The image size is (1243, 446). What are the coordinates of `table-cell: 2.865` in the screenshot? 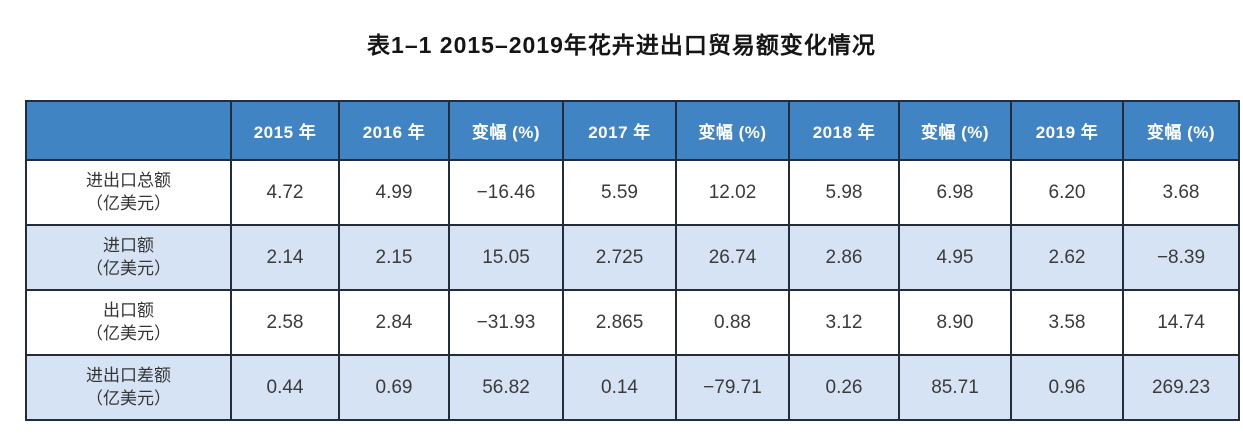 It's located at (619, 322).